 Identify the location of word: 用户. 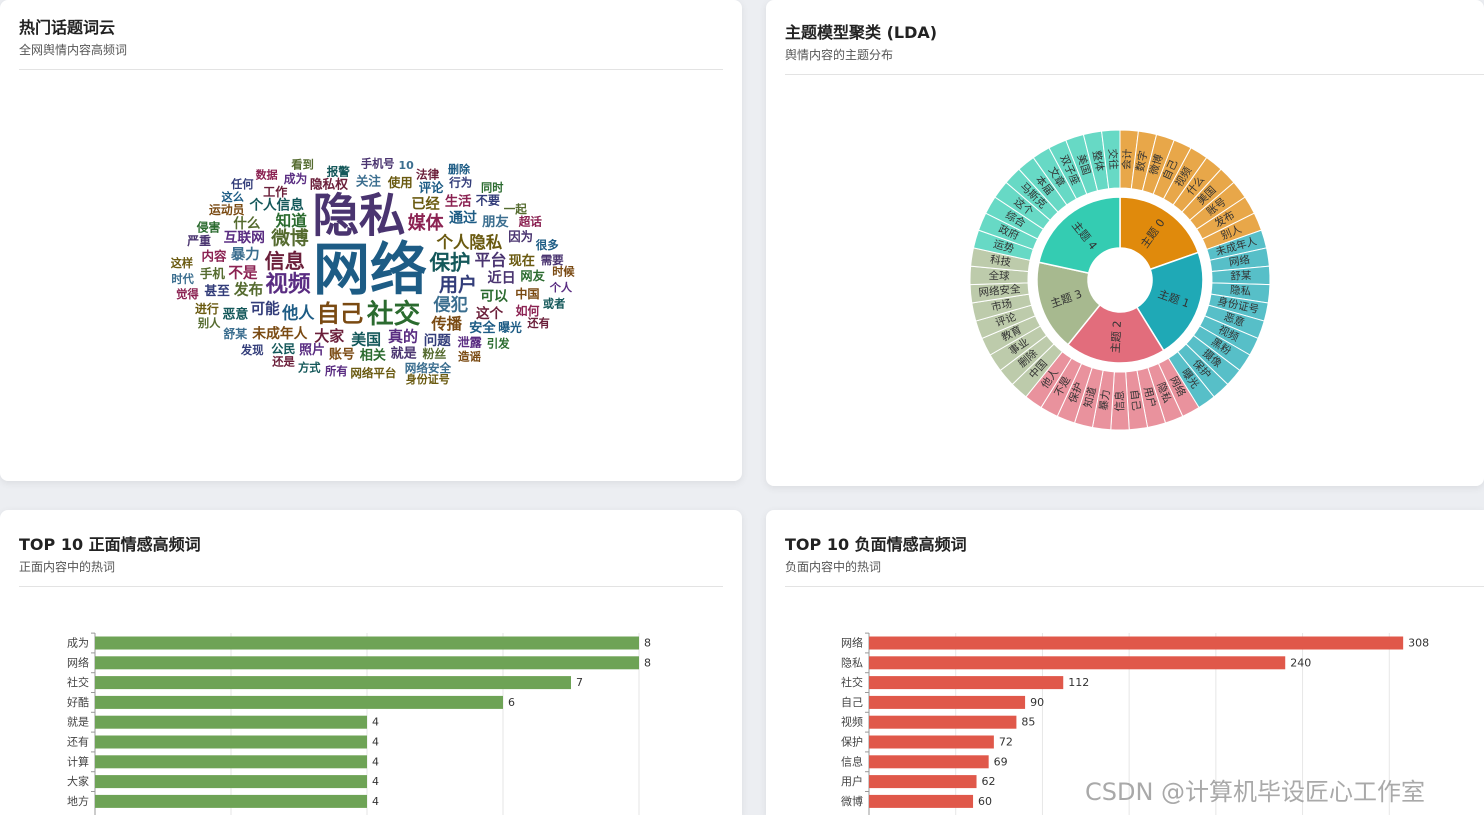
(458, 284).